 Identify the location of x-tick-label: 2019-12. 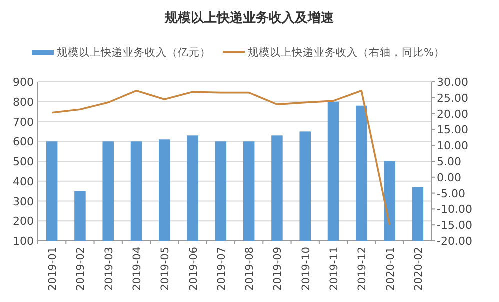
(362, 269).